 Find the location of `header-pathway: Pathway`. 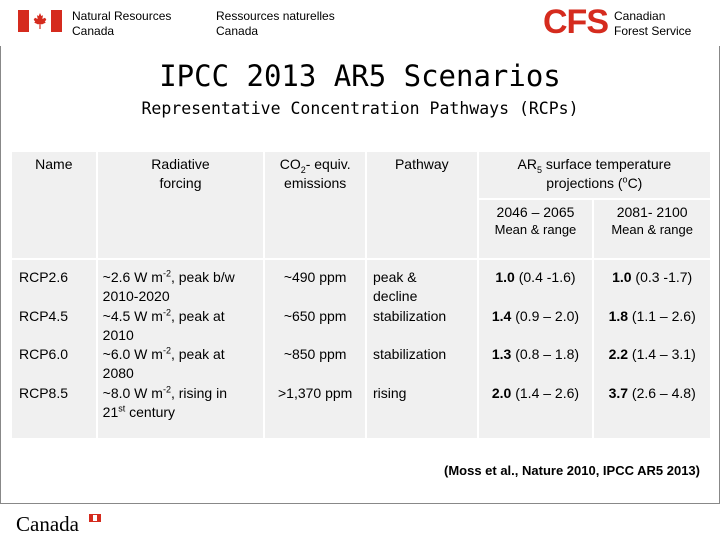

header-pathway: Pathway is located at coordinates (422, 204).